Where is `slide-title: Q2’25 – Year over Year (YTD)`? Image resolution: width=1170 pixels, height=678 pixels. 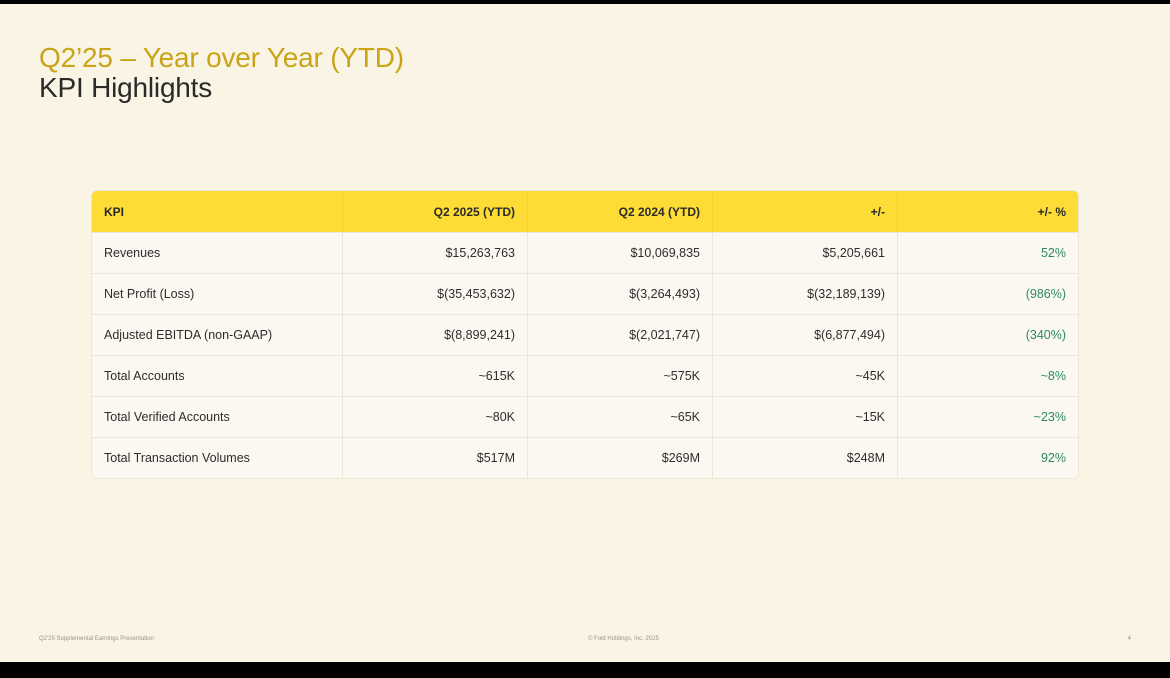
slide-title: Q2’25 – Year over Year (YTD) is located at coordinates (221, 57).